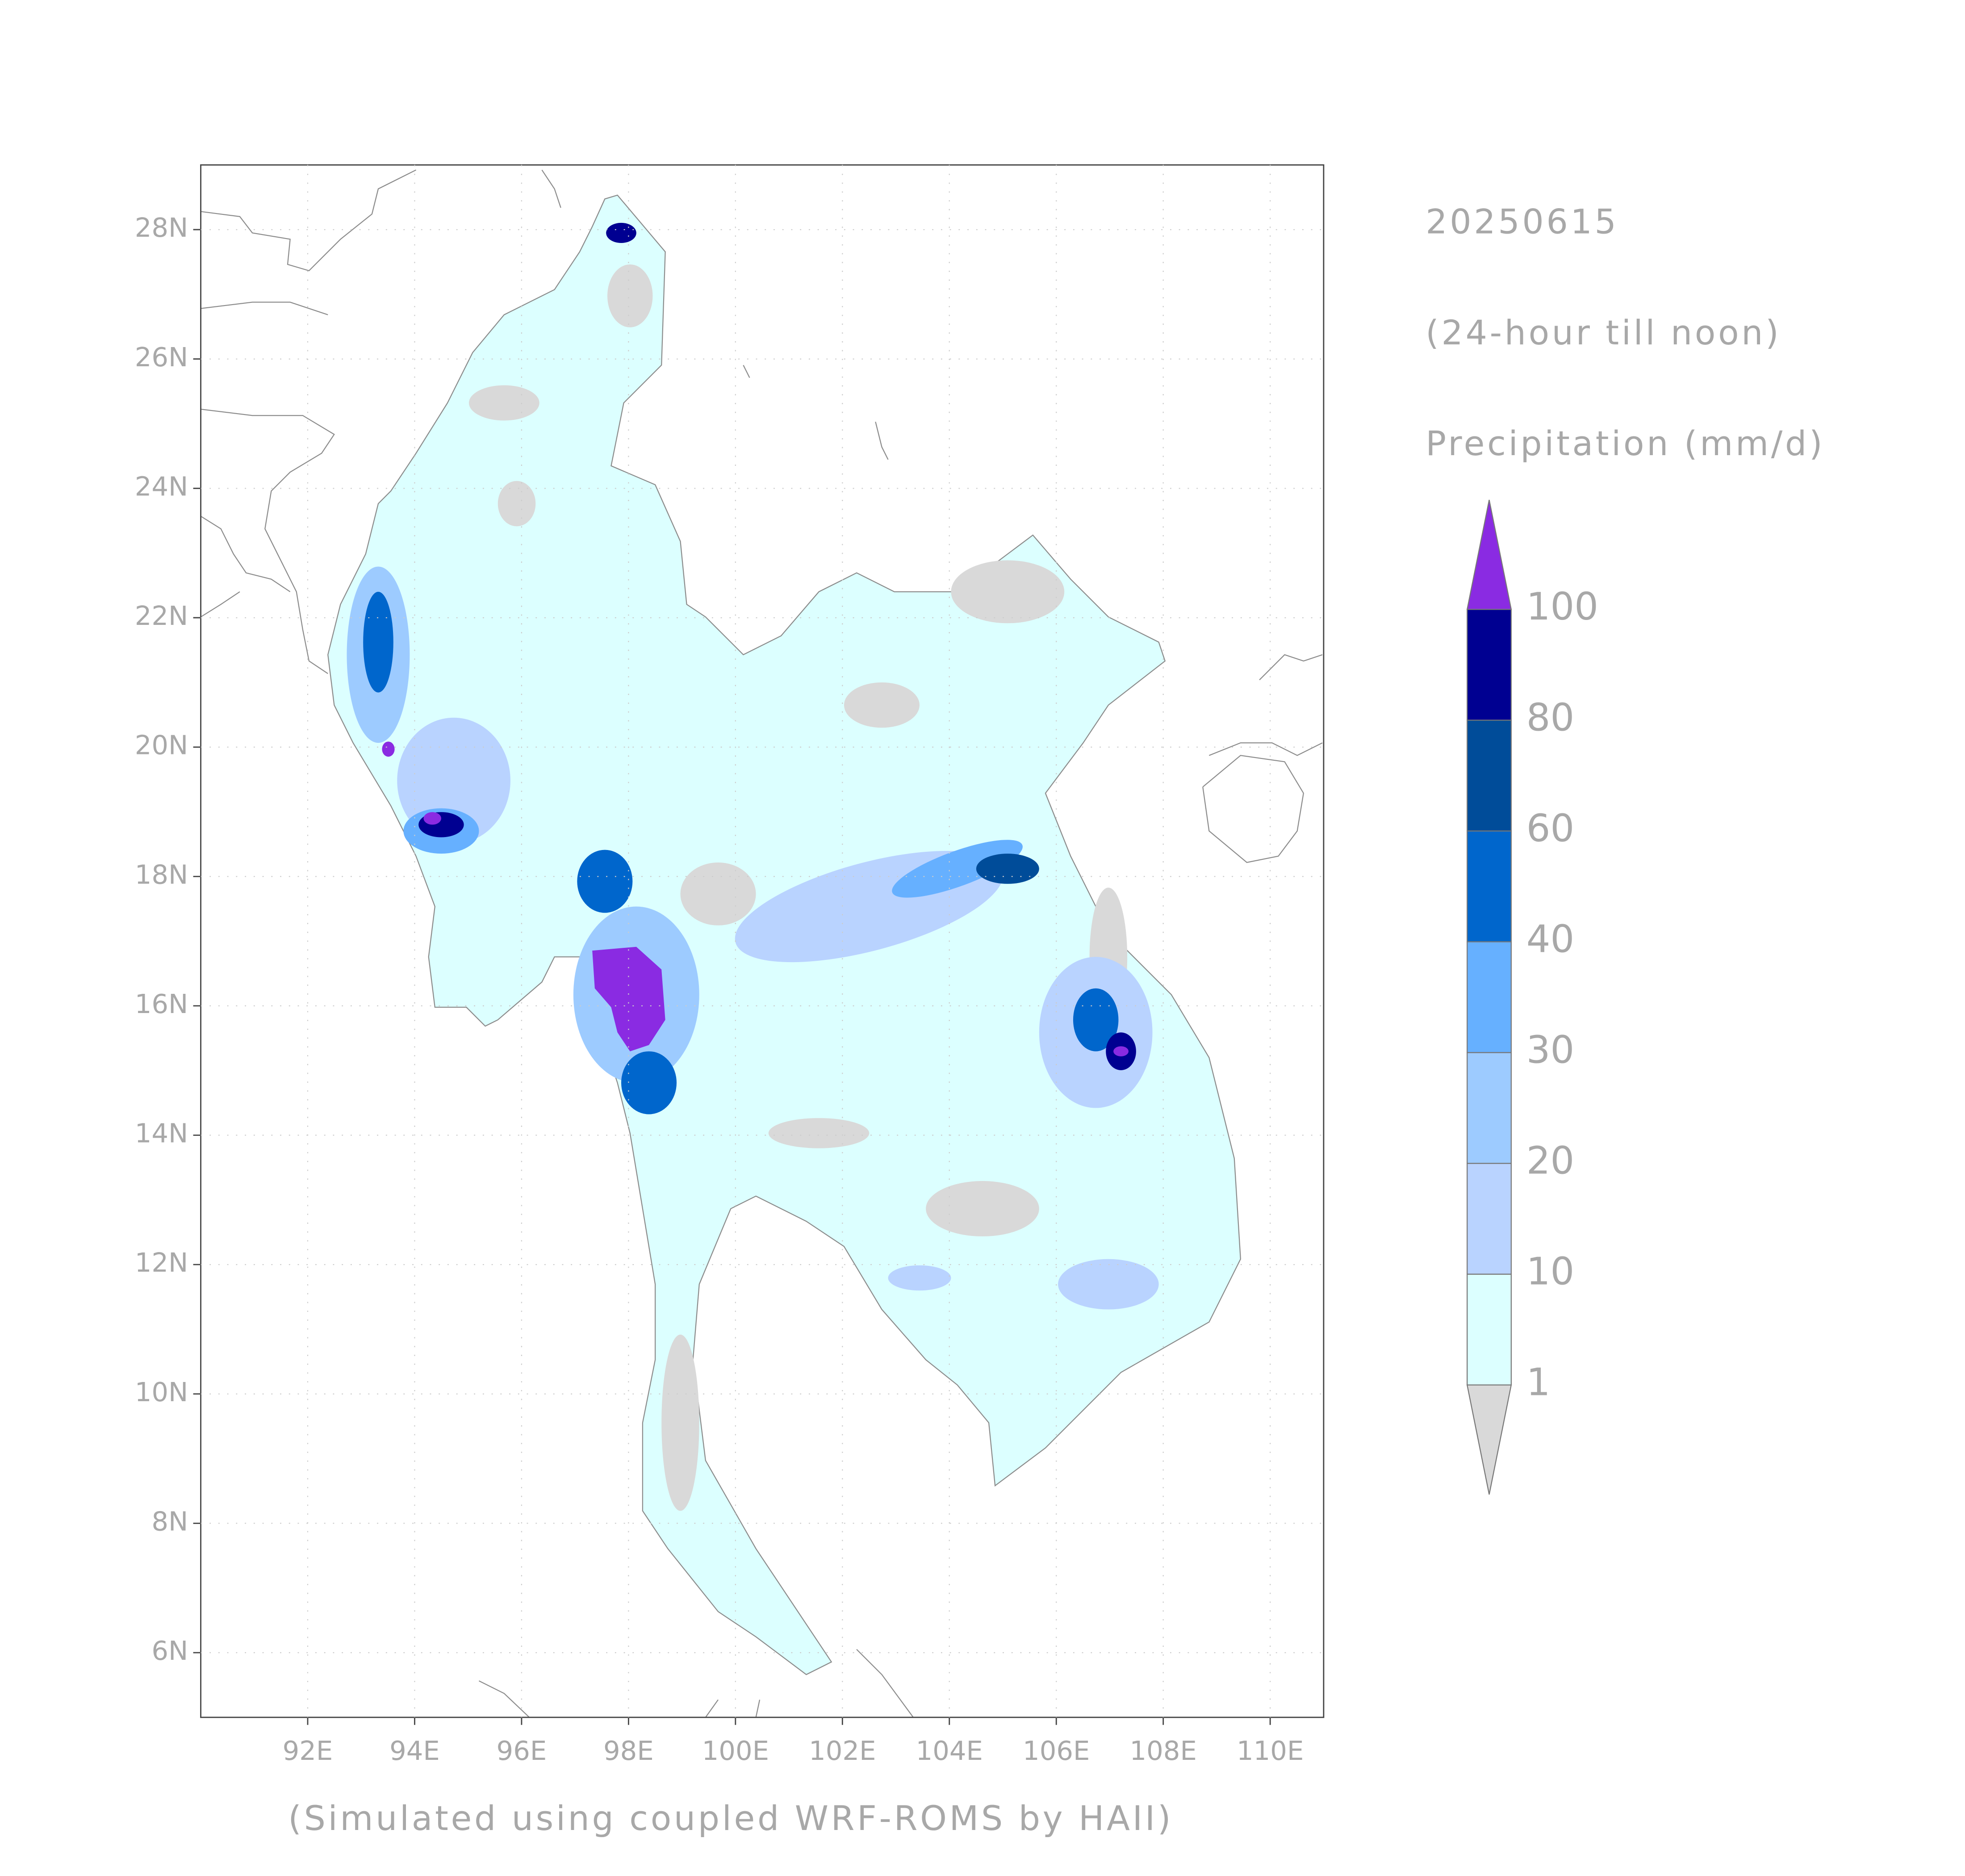 This screenshot has width=1965, height=1876. What do you see at coordinates (1550, 939) in the screenshot?
I see `colorbar-label: 40` at bounding box center [1550, 939].